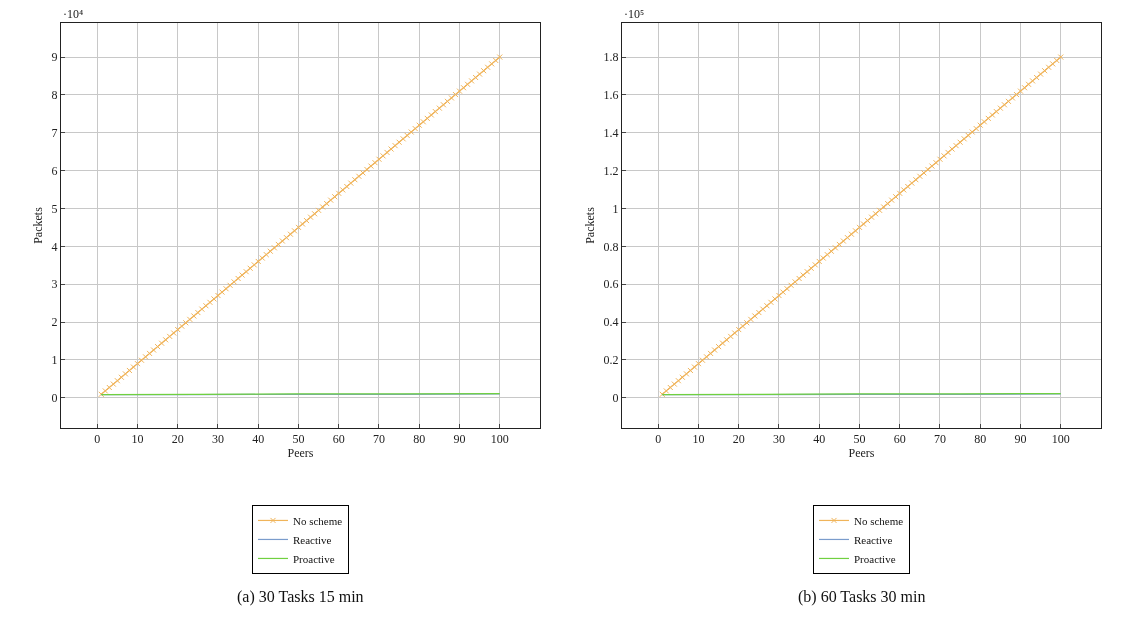 Image resolution: width=1122 pixels, height=635 pixels. Describe the element at coordinates (300, 597) in the screenshot. I see `text: (a) 30 Tasks 15 min` at that location.